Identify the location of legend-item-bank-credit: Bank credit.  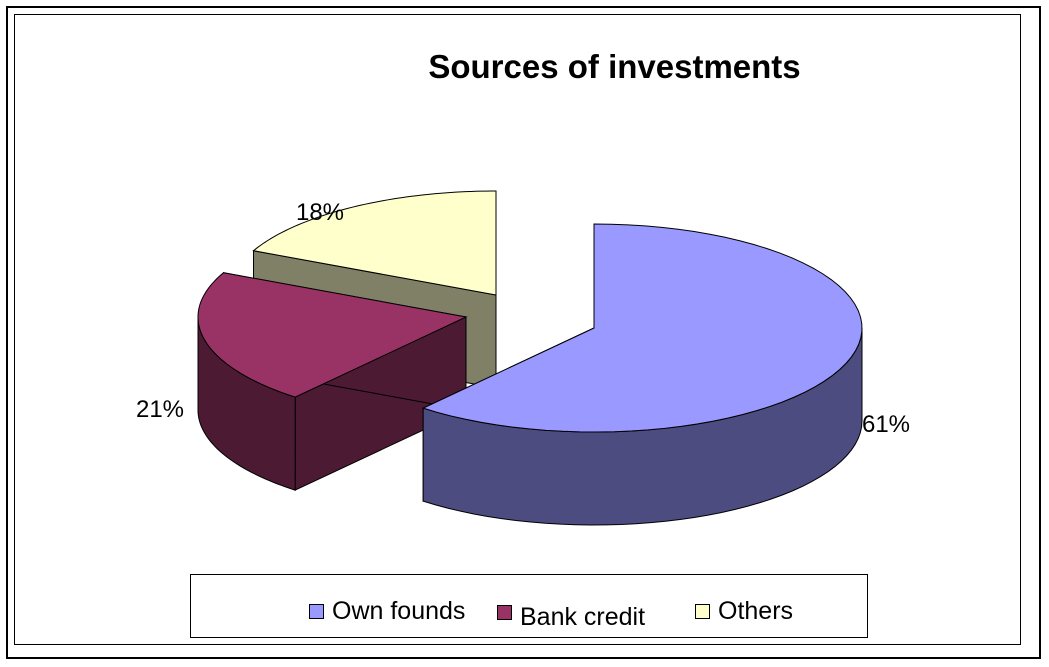
(571, 617).